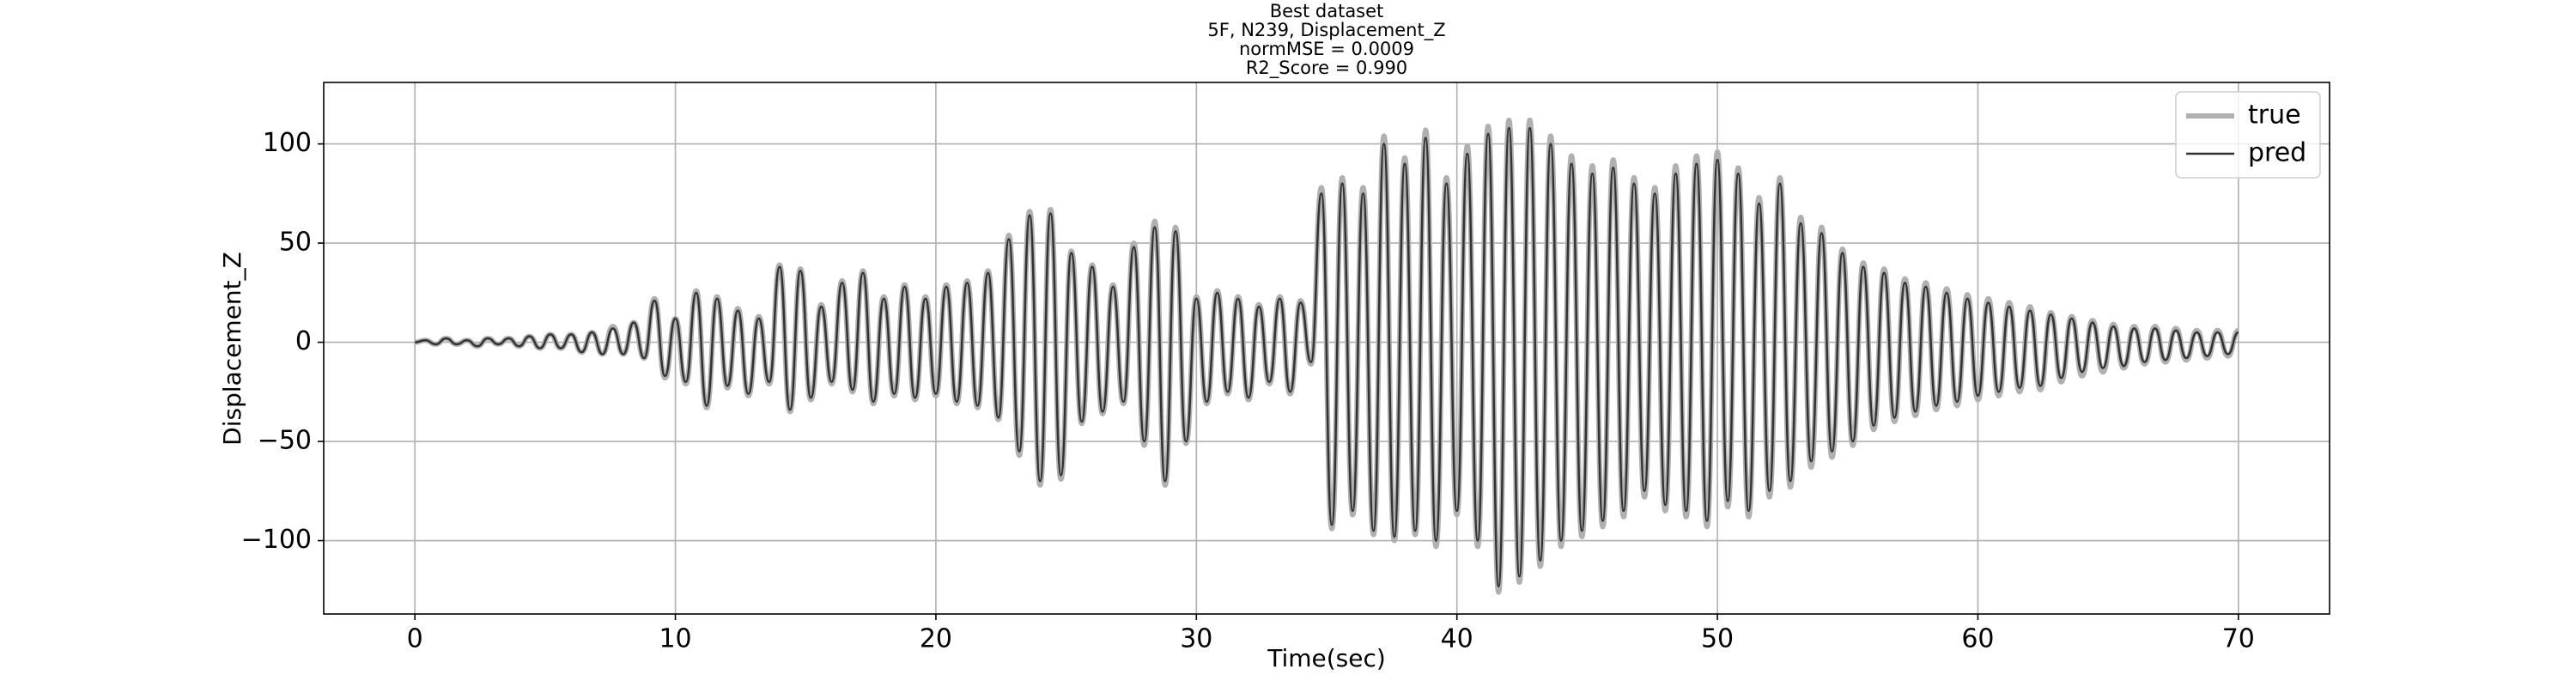 The image size is (2576, 687). Describe the element at coordinates (287, 143) in the screenshot. I see `y-tick-label: 100` at that location.